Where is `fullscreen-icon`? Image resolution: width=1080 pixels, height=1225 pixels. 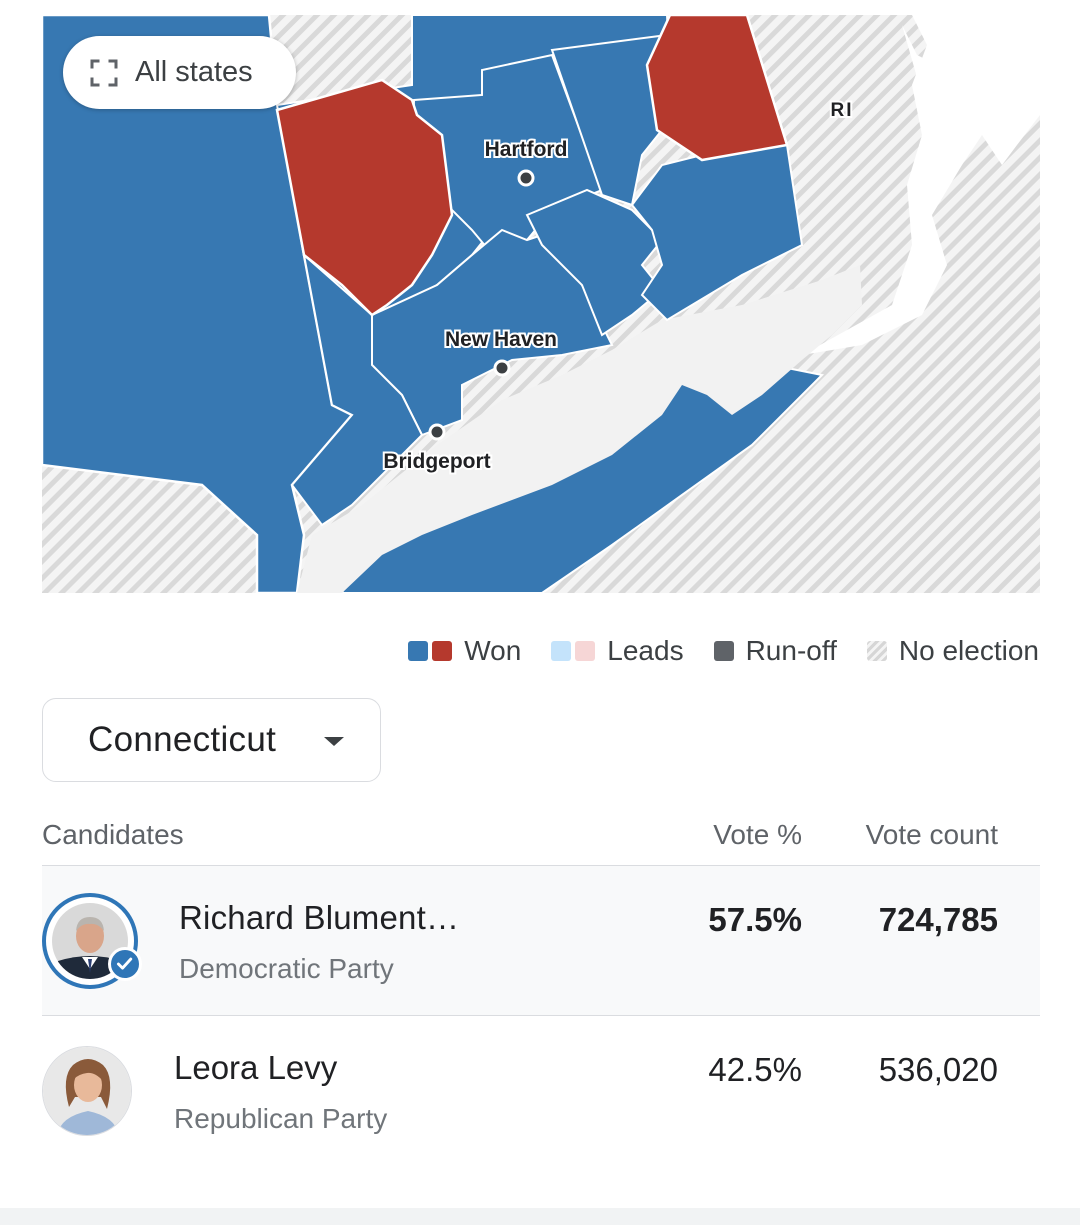 fullscreen-icon is located at coordinates (104, 72).